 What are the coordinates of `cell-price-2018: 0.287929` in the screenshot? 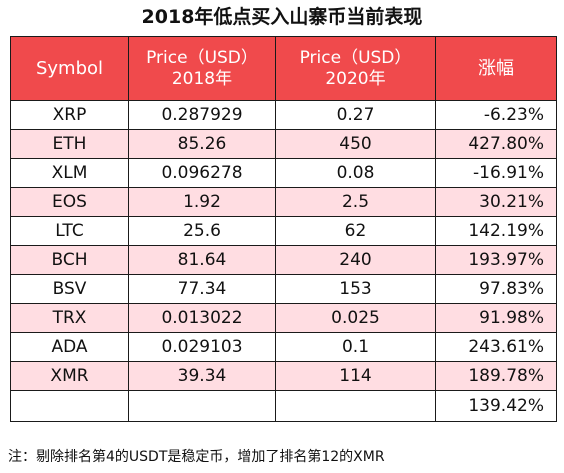 It's located at (202, 115).